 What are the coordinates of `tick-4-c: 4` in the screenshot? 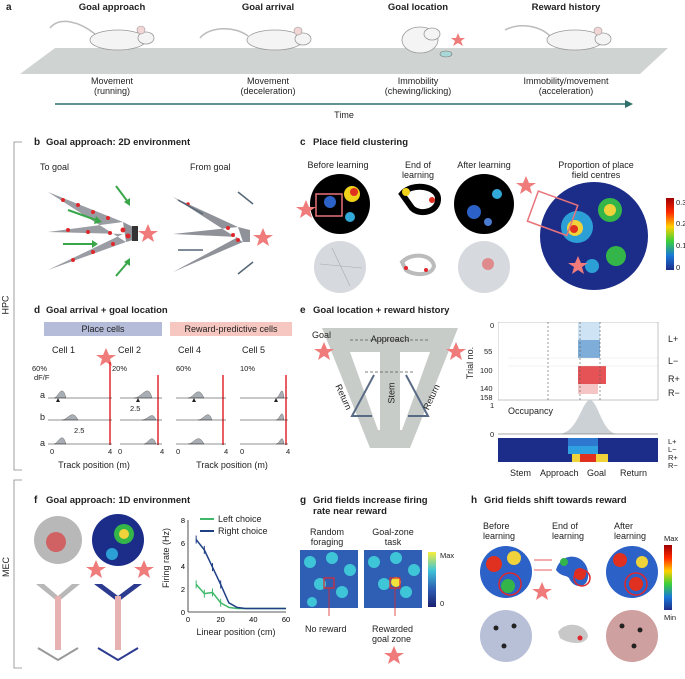 It's located at (226, 451).